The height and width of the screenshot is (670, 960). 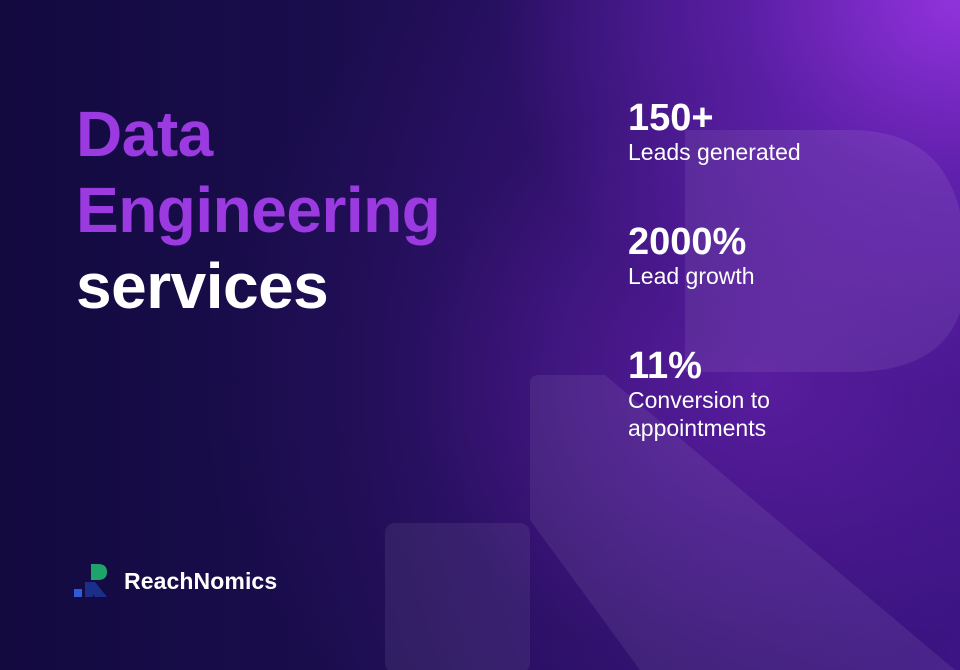 What do you see at coordinates (714, 152) in the screenshot?
I see `stat-label: Leads generated` at bounding box center [714, 152].